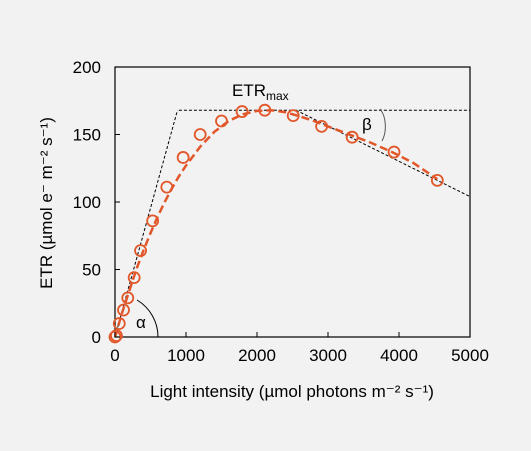  I want to click on x-tick-label: 5000, so click(470, 355).